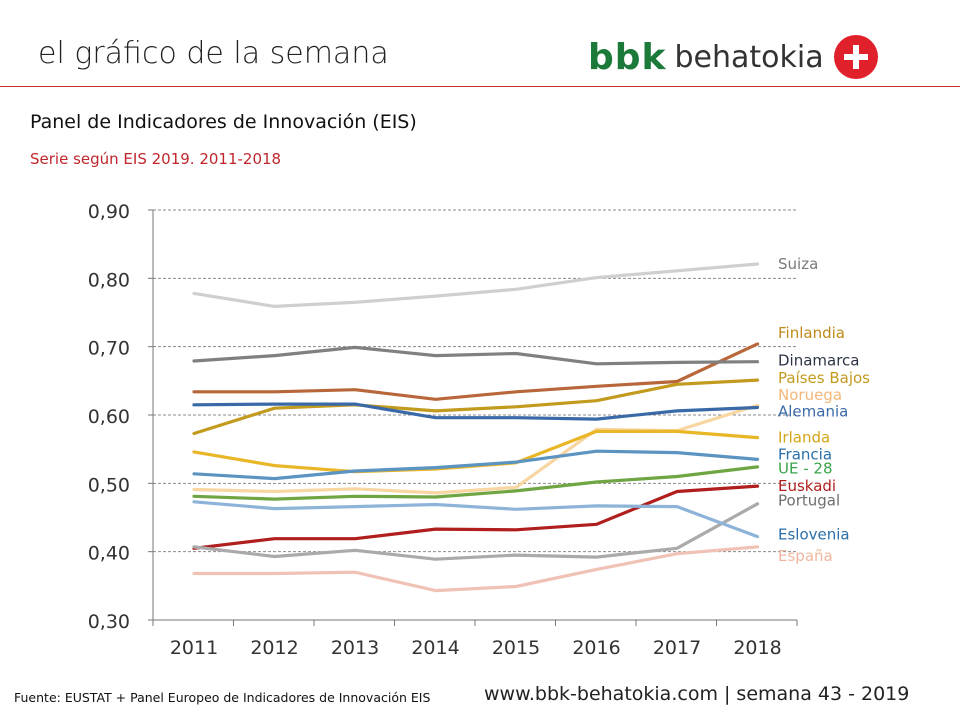  I want to click on series-line-suiza, so click(476, 285).